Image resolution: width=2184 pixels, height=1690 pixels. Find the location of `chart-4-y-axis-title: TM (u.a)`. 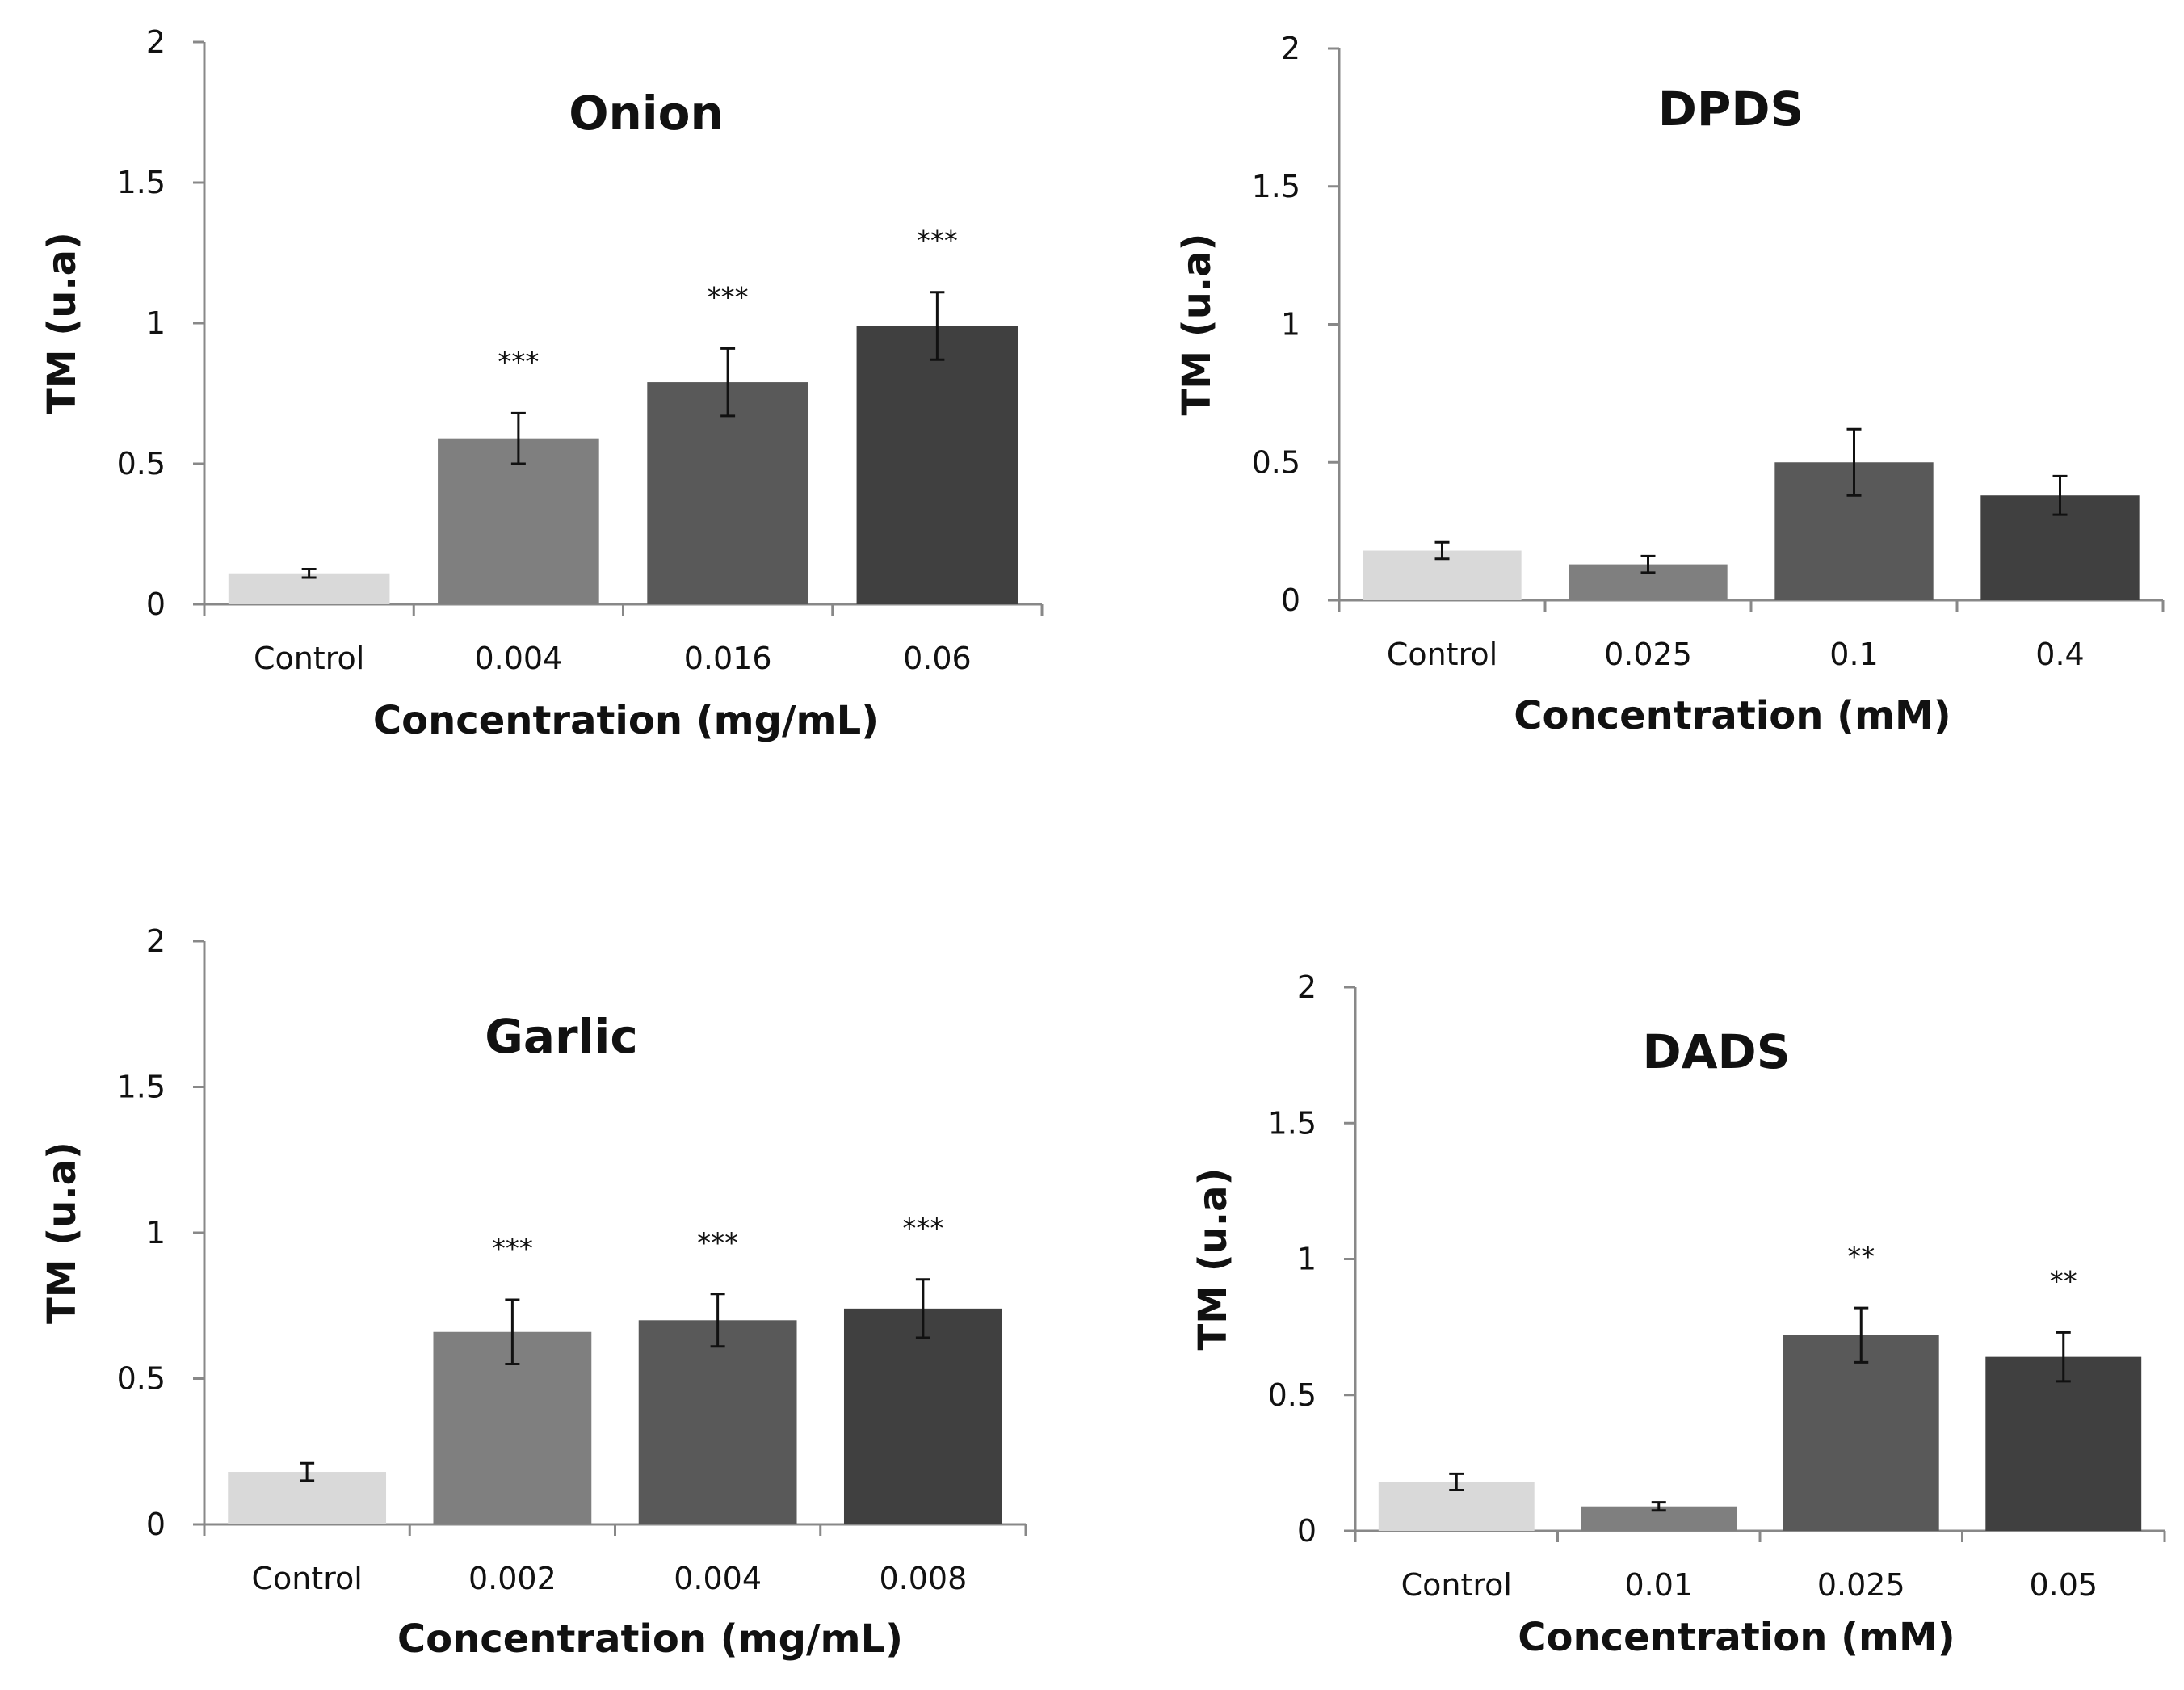

chart-4-y-axis-title: TM (u.a) is located at coordinates (1214, 1259).